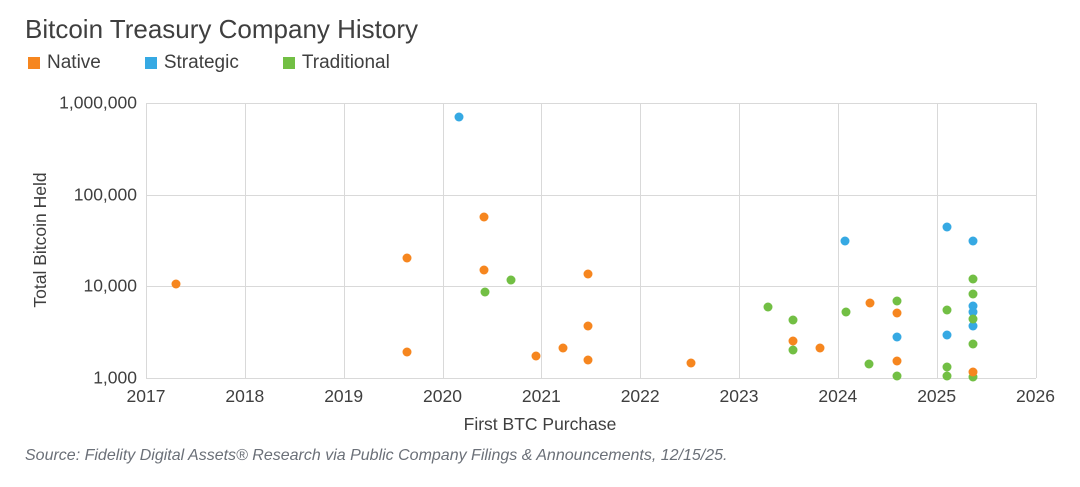 The image size is (1080, 487). I want to click on y-tick-label: 10,000, so click(110, 285).